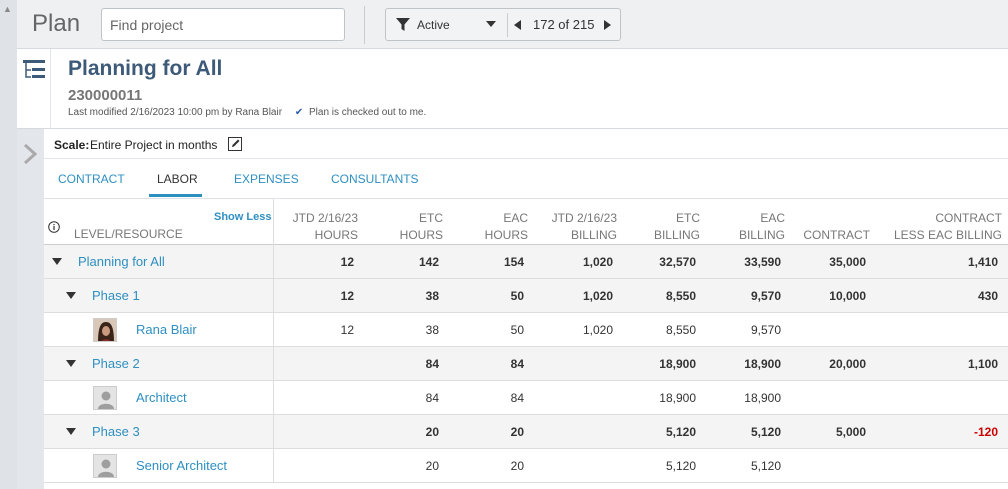 The height and width of the screenshot is (489, 1008). Describe the element at coordinates (982, 364) in the screenshot. I see `value-cell: 1,100` at that location.